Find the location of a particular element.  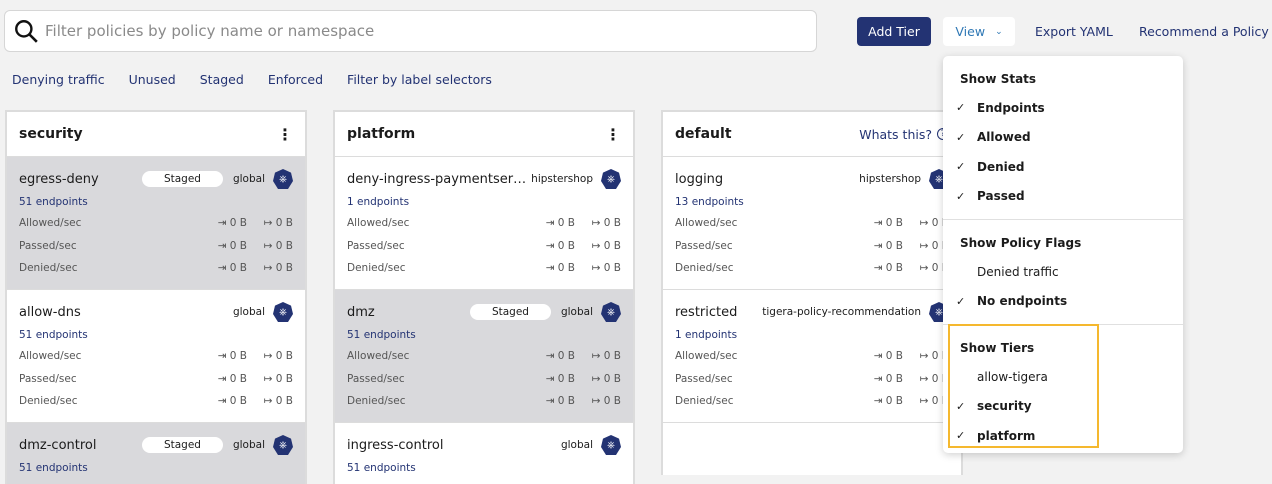

menu-item-endpoints: ✓ Endpoints is located at coordinates (1063, 108).